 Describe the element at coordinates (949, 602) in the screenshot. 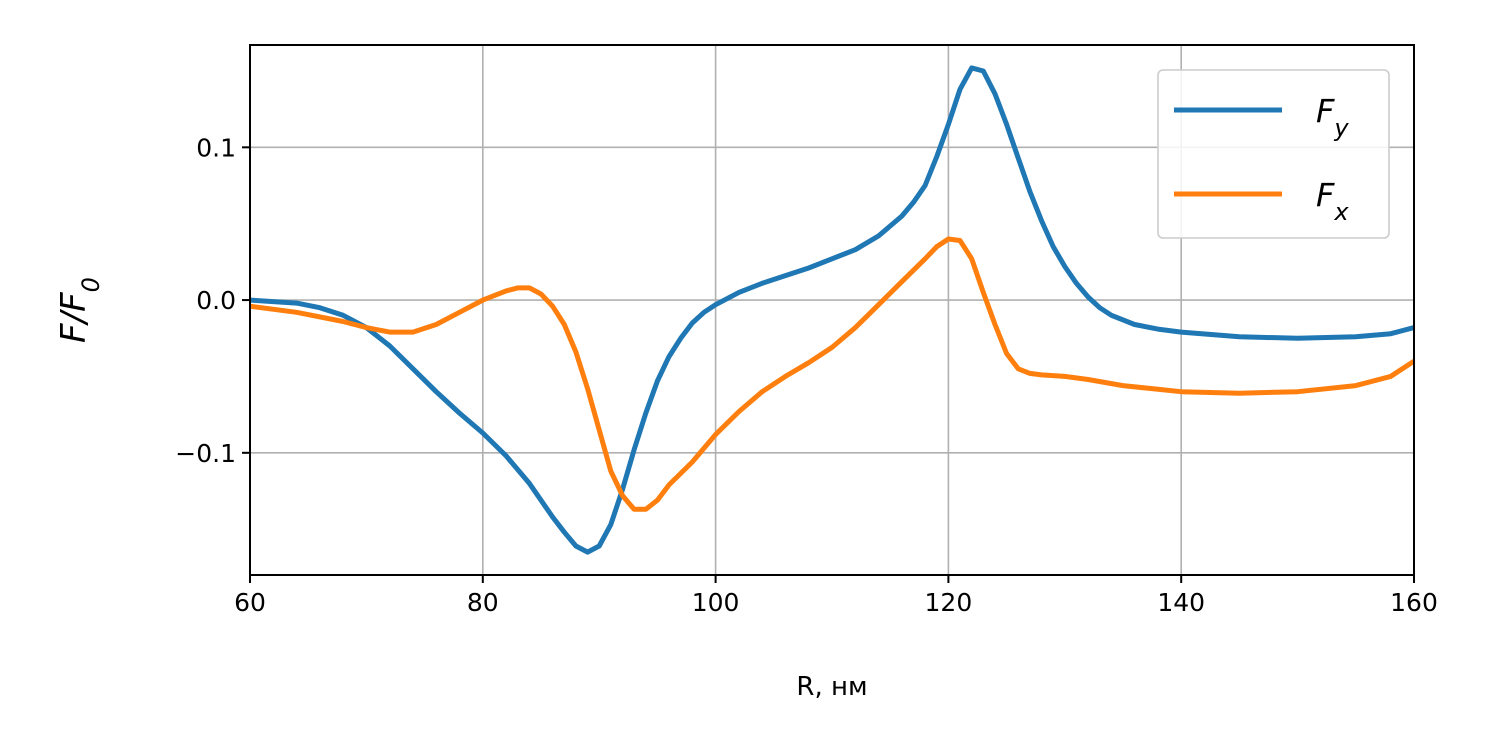

I see `x-tick-label: 120` at that location.